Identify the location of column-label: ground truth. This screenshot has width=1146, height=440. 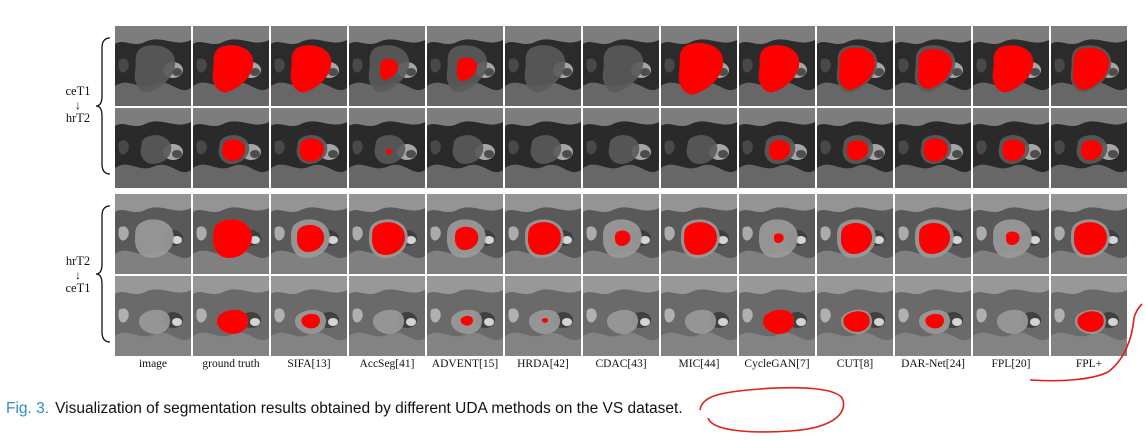
(231, 364).